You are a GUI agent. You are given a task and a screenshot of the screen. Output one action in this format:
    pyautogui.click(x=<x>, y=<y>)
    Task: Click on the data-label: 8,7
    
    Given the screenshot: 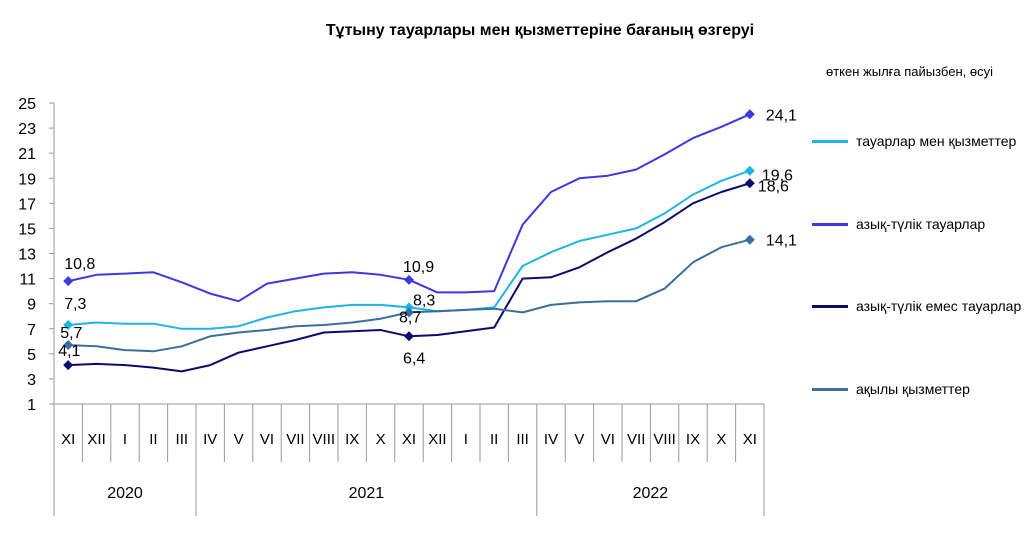 What is the action you would take?
    pyautogui.click(x=410, y=317)
    